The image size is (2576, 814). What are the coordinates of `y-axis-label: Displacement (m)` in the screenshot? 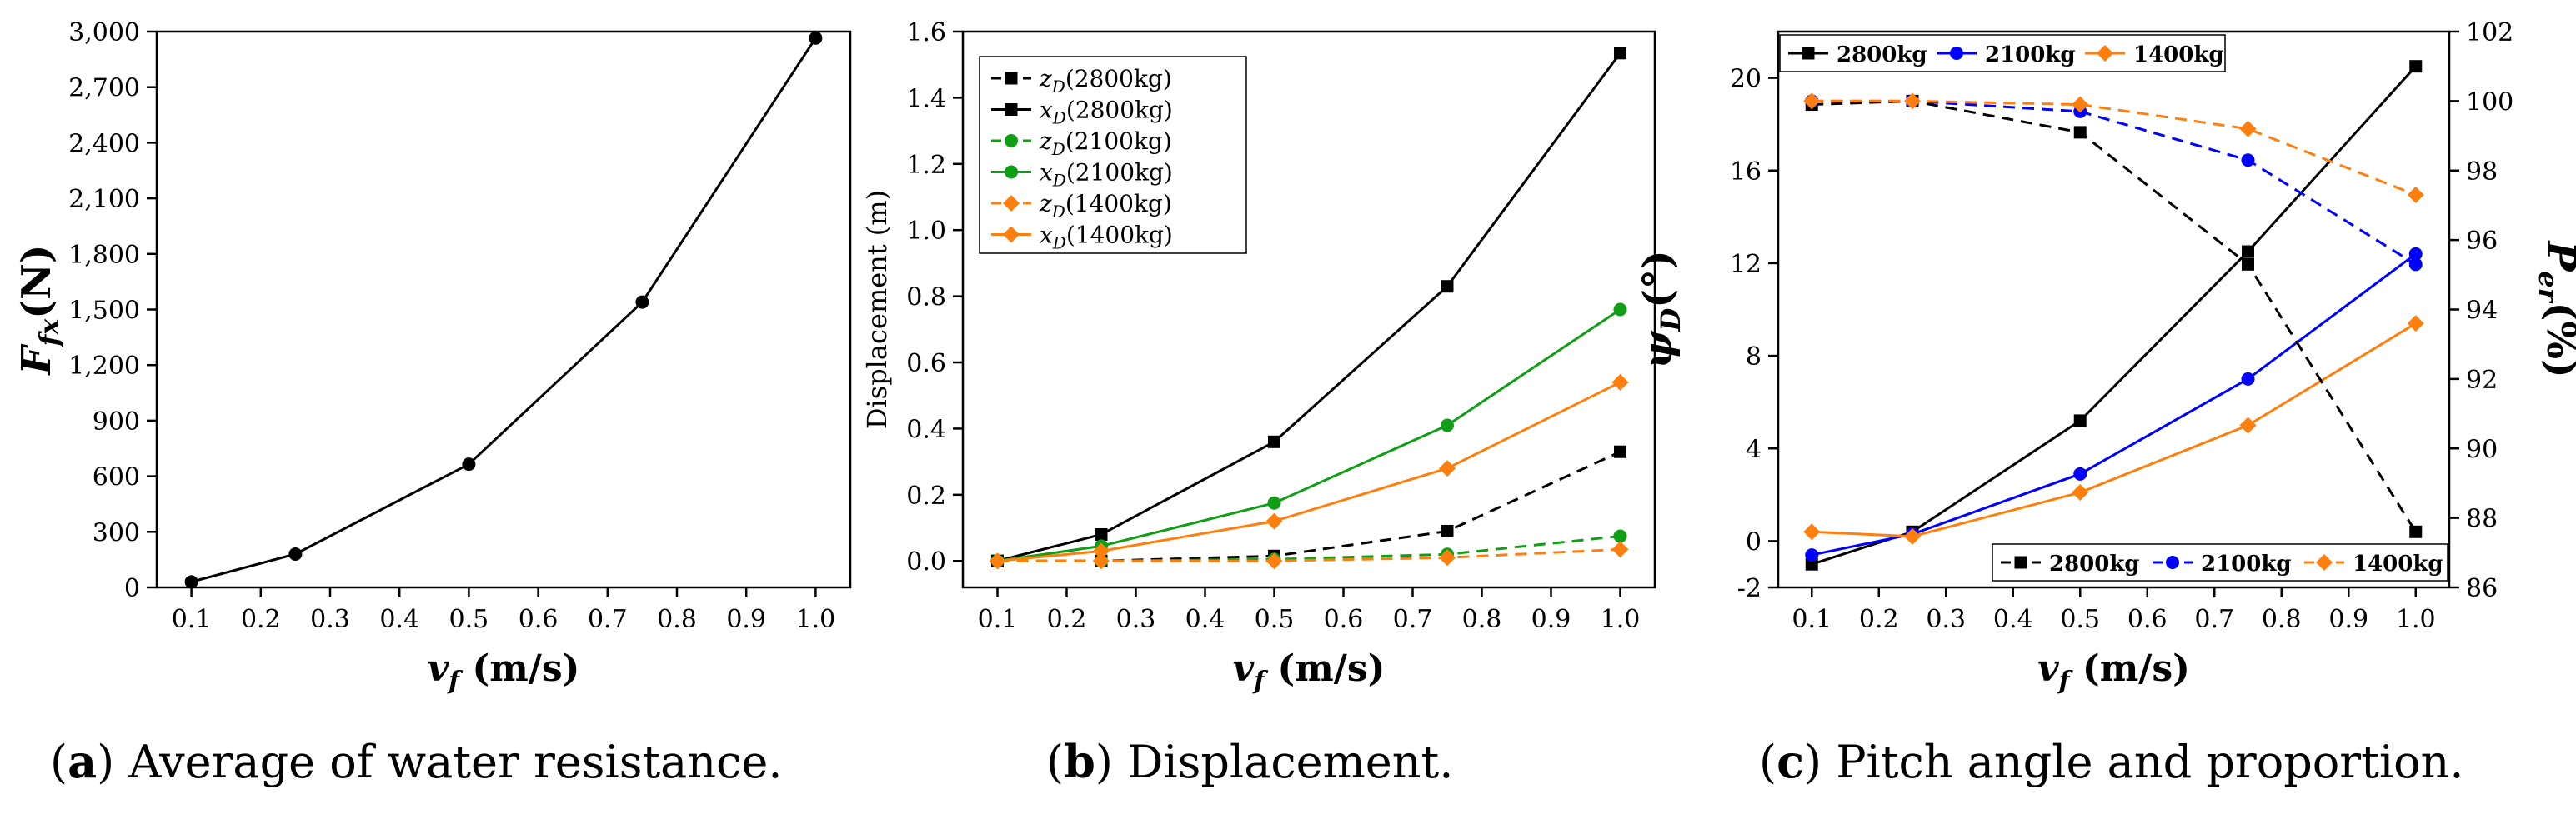 It's located at (877, 309).